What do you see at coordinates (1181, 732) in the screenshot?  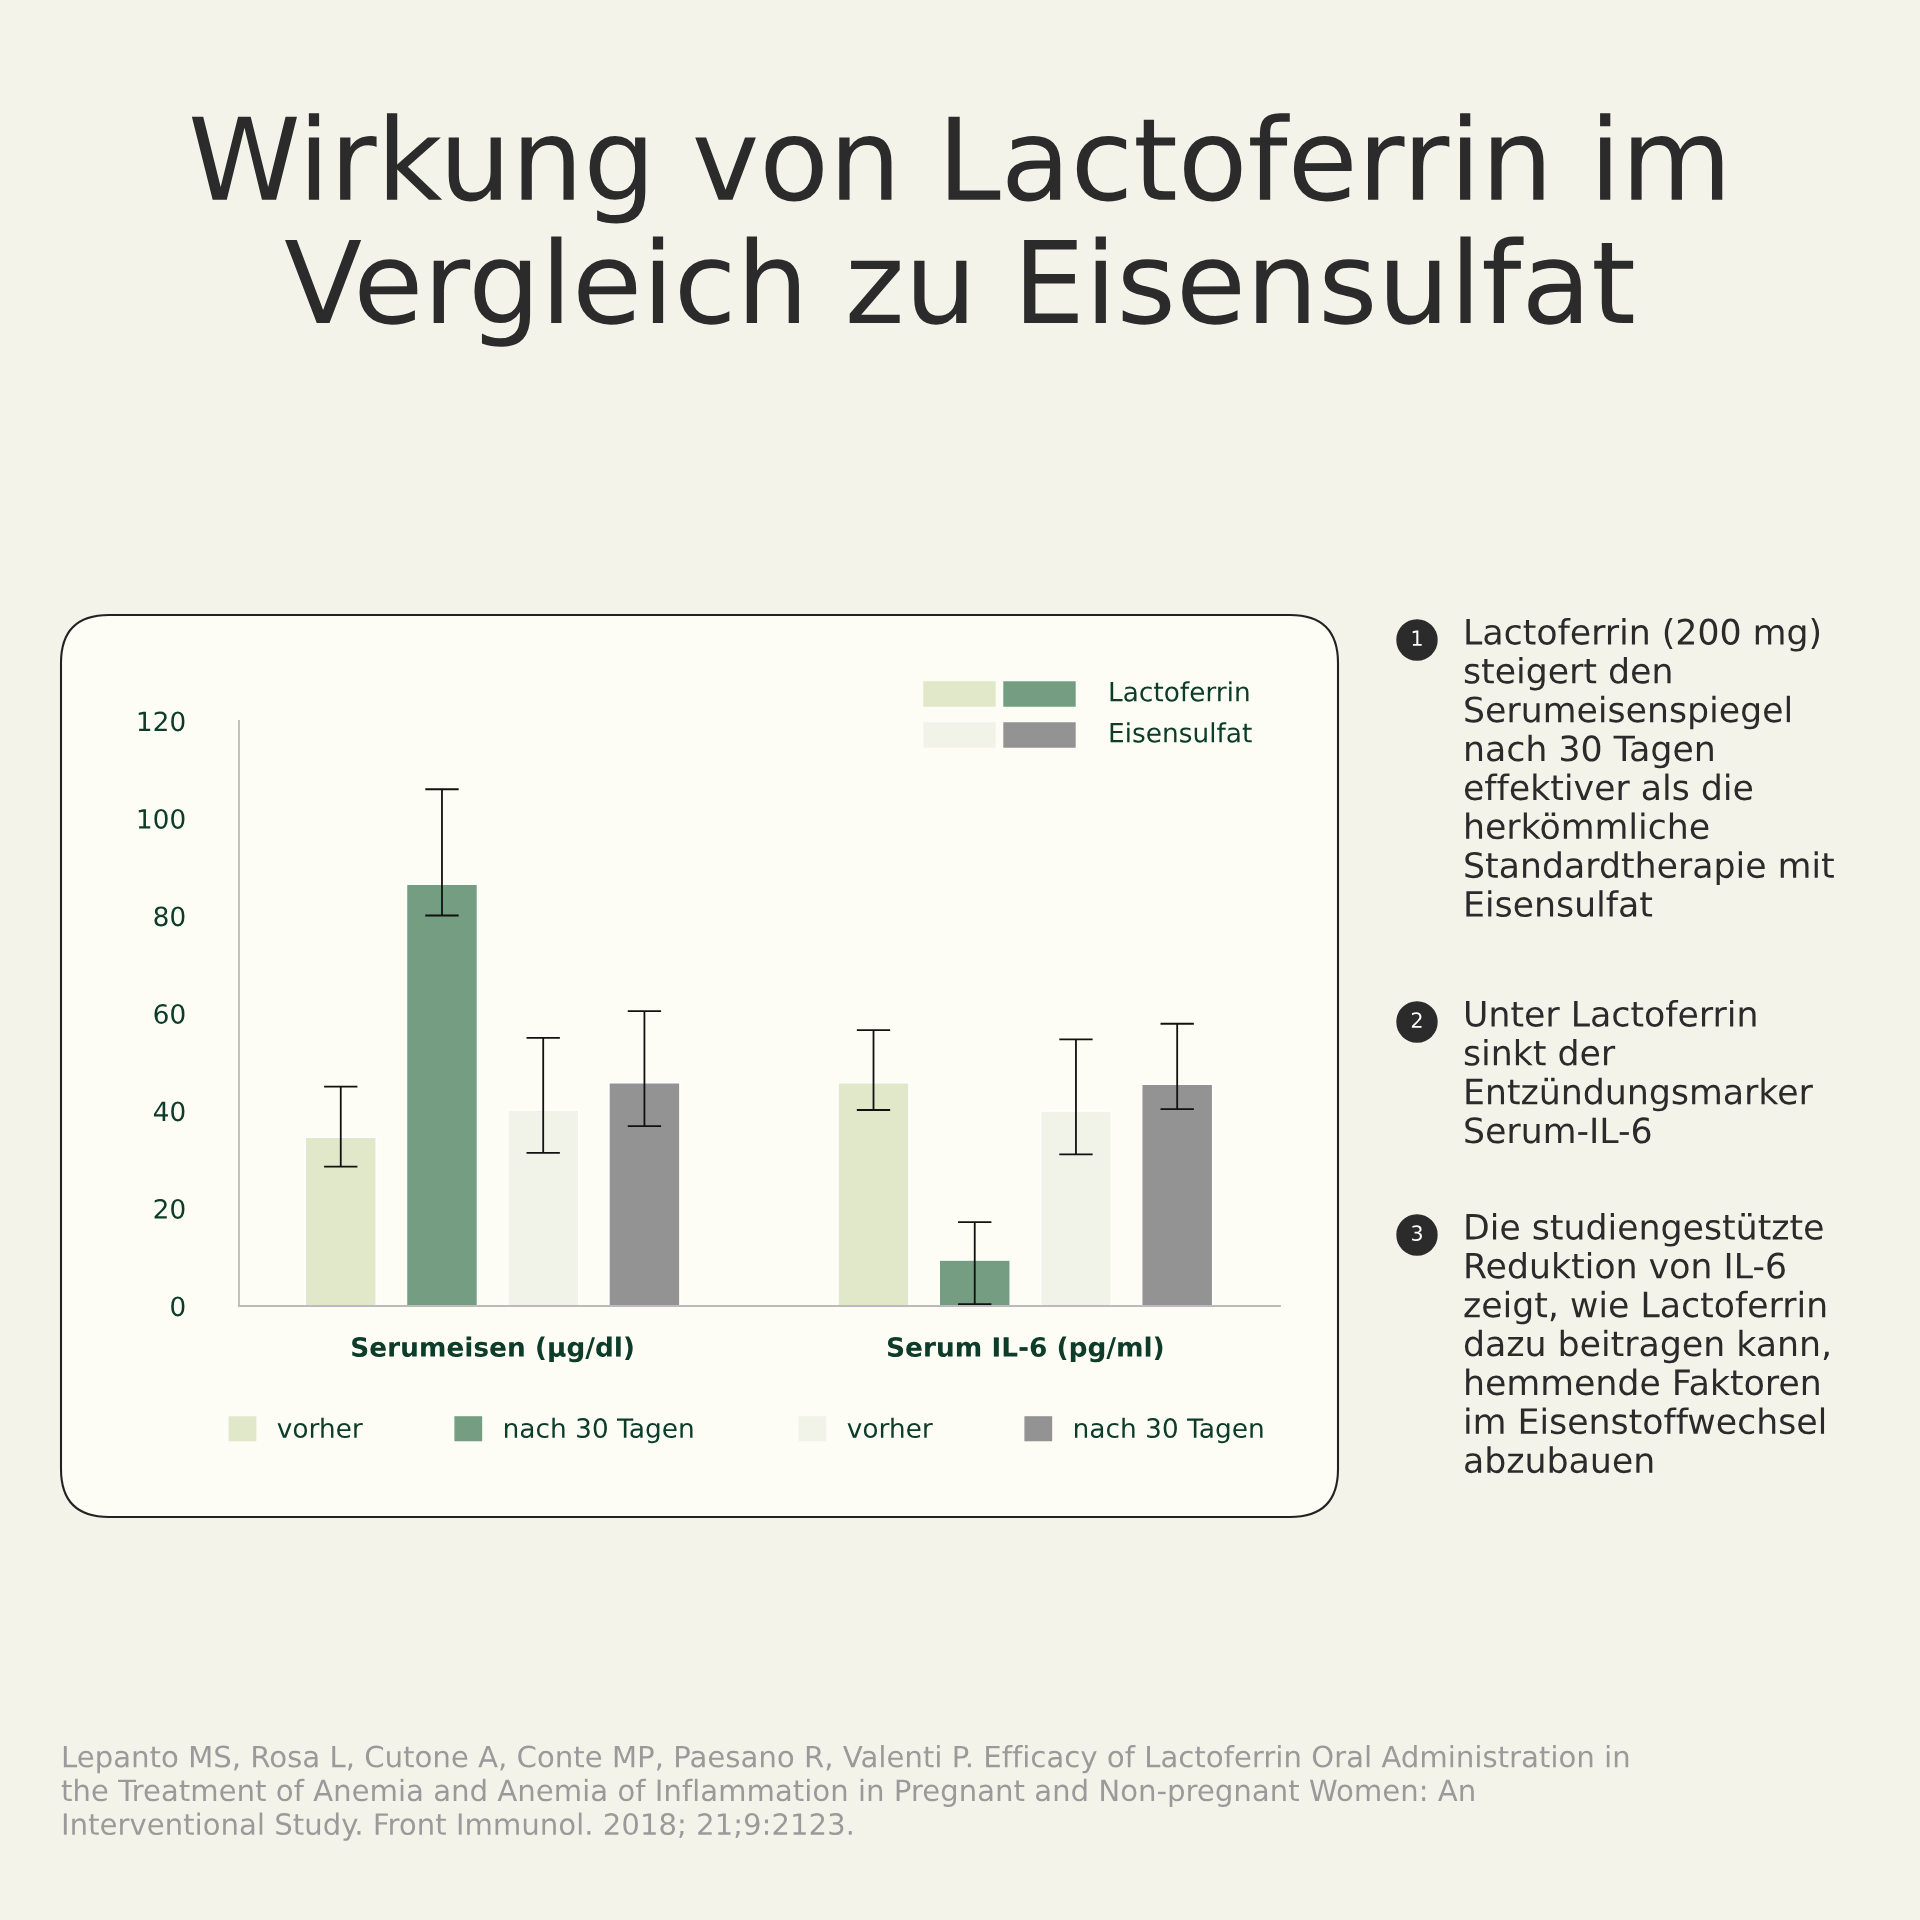 I see `annotation: Eisensulfat` at bounding box center [1181, 732].